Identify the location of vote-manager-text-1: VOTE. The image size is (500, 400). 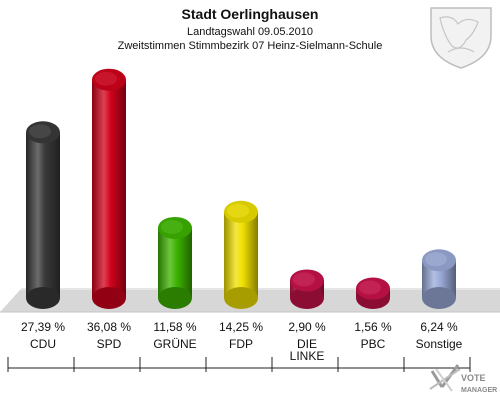
(473, 378).